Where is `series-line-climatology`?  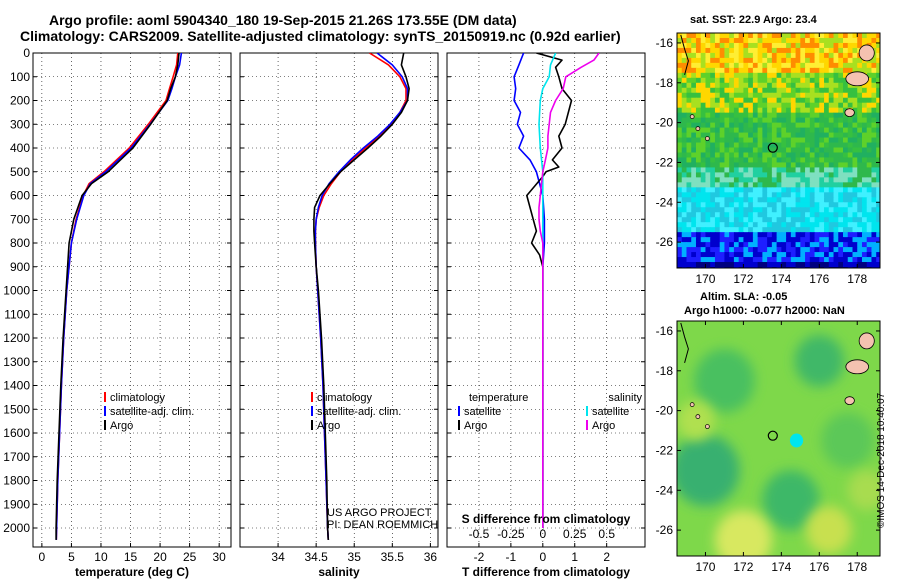 series-line-climatology is located at coordinates (117, 296).